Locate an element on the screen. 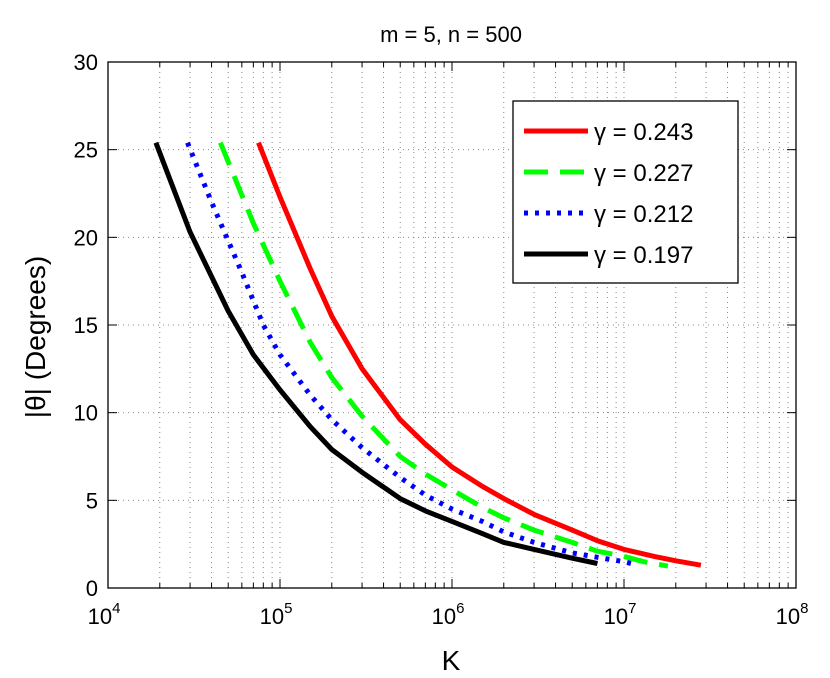 The image size is (830, 678). y-tick-label: 10 is located at coordinates (86, 413).